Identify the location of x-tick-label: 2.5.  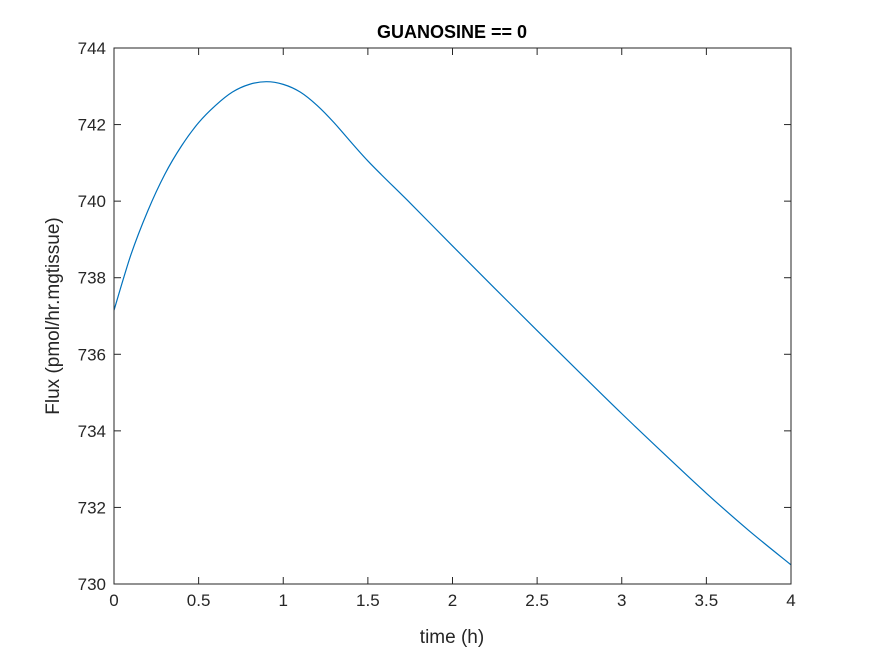
(537, 600).